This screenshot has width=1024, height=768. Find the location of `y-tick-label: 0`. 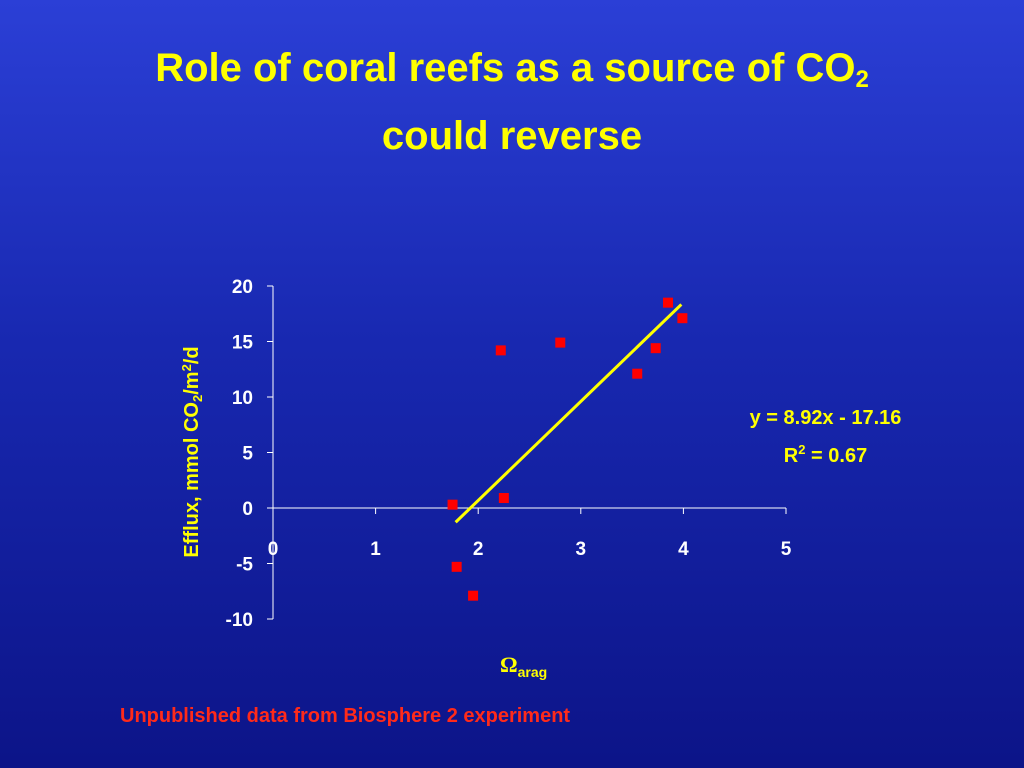

y-tick-label: 0 is located at coordinates (247, 509).